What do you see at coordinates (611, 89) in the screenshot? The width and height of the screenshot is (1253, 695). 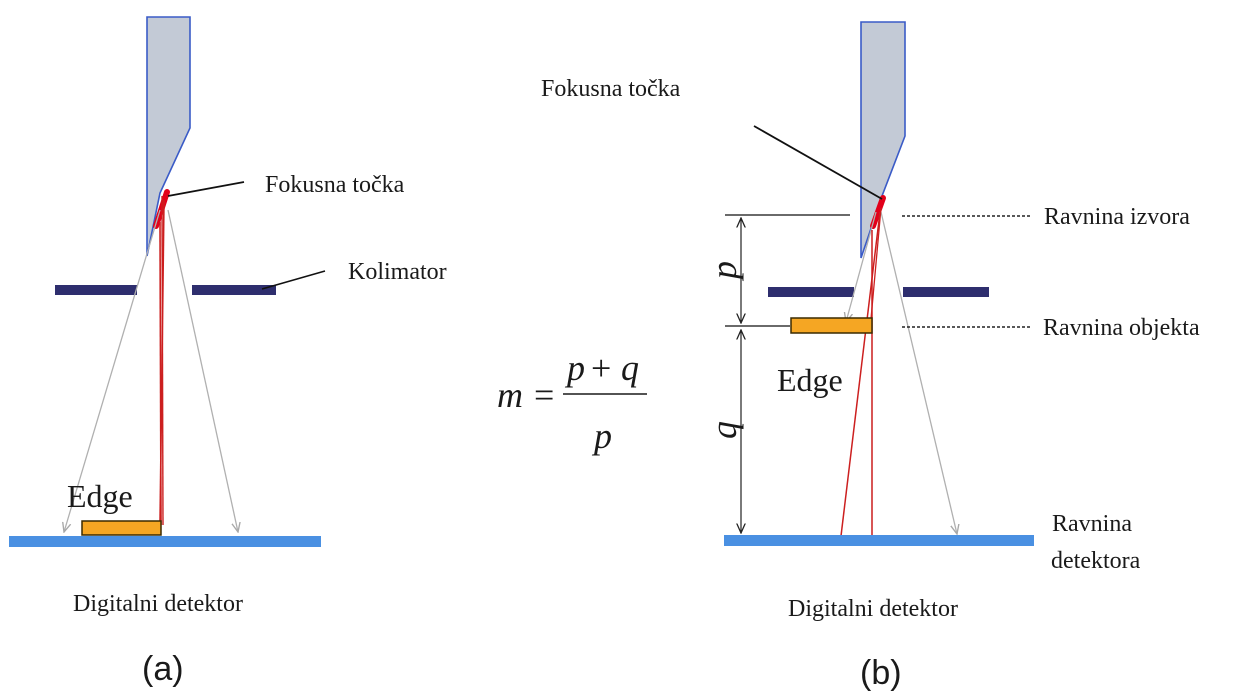 I see `focal-spot-label-b: Fokusna točka` at bounding box center [611, 89].